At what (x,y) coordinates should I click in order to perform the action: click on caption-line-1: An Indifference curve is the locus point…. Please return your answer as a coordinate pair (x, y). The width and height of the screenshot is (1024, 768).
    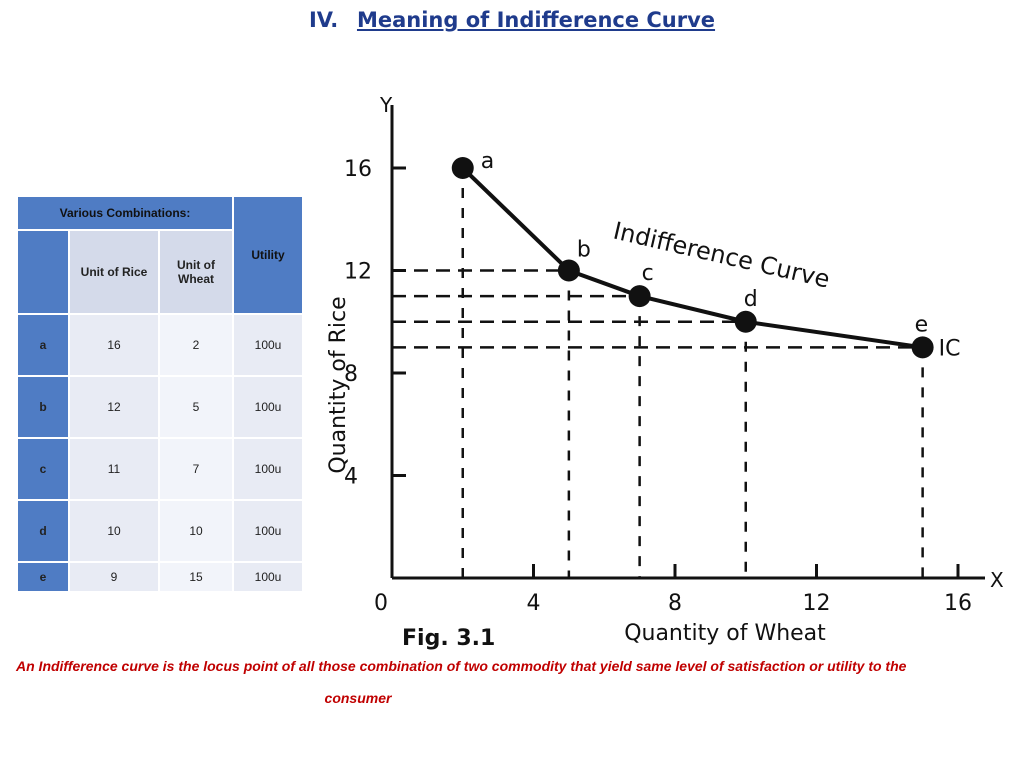
    Looking at the image, I should click on (461, 666).